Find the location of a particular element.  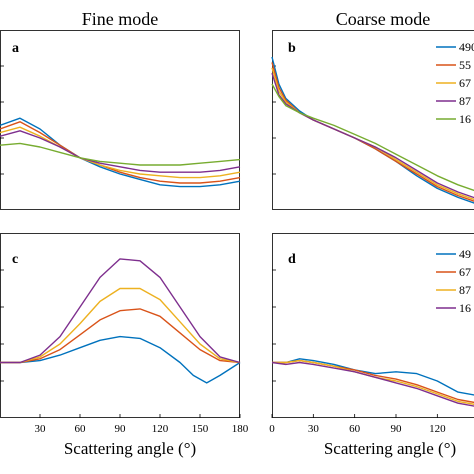

x-tick-label-d: 30 is located at coordinates (314, 429).